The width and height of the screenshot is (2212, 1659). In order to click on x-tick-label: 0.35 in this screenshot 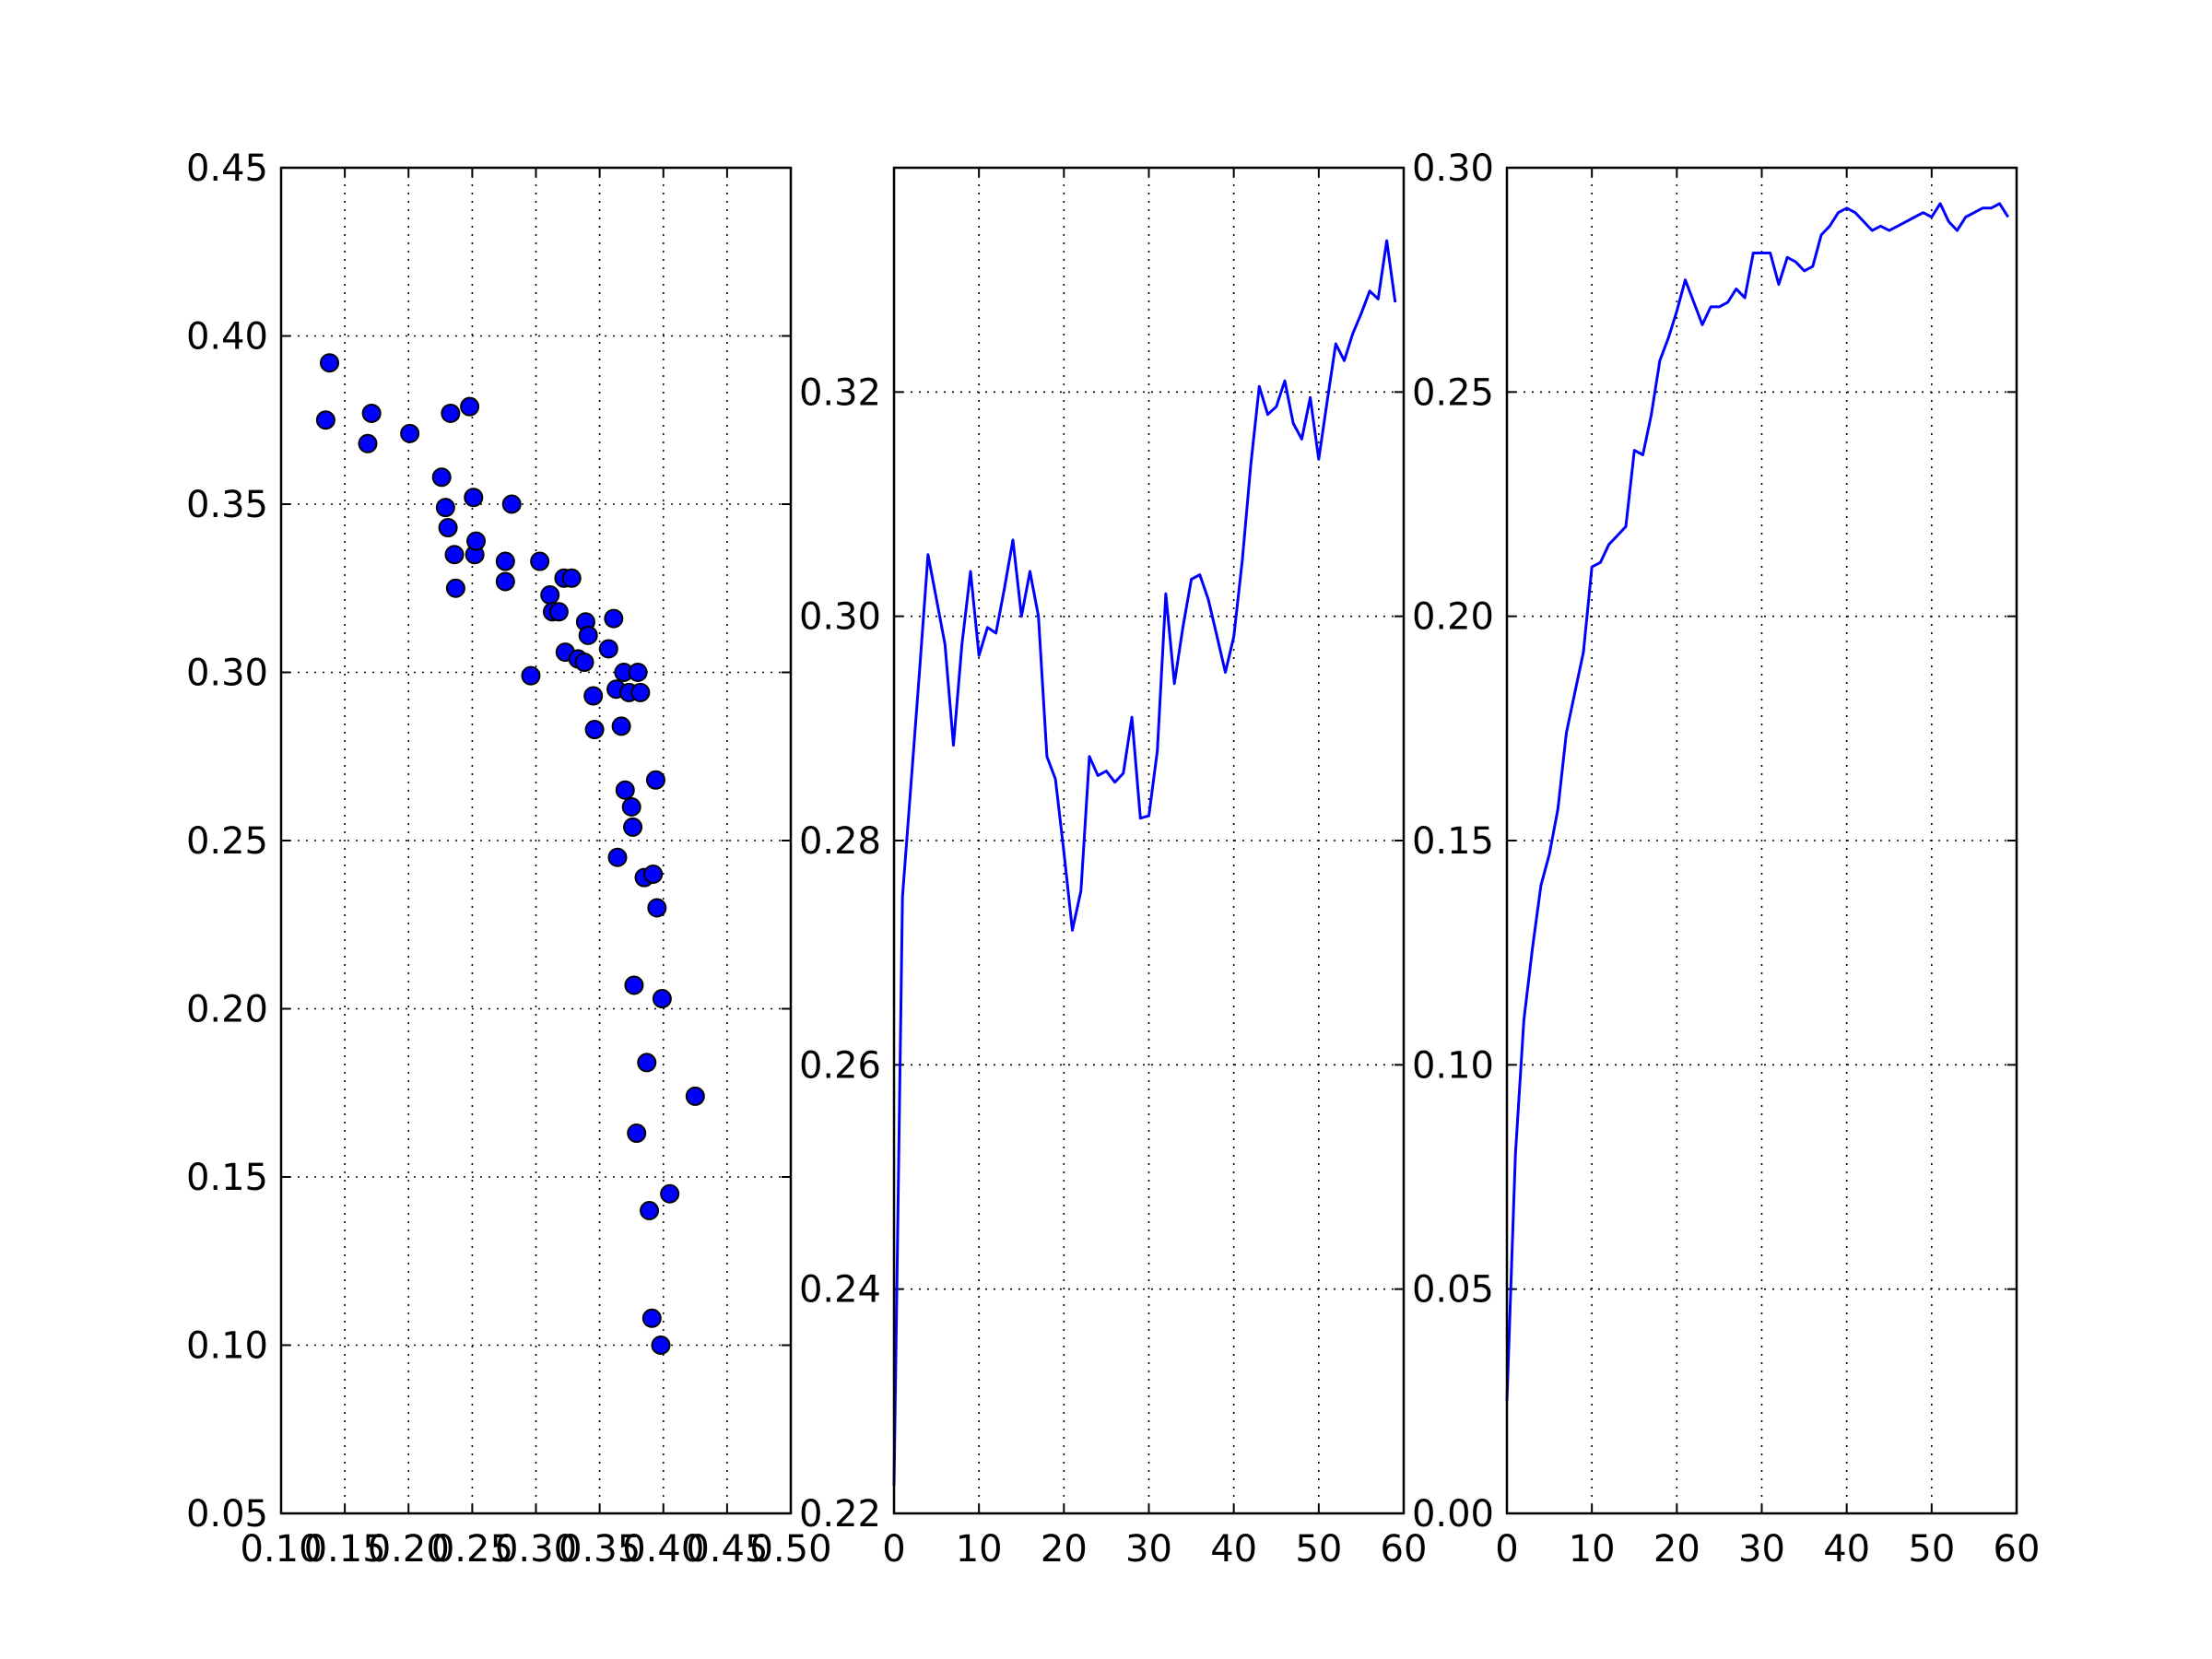, I will do `click(600, 1549)`.